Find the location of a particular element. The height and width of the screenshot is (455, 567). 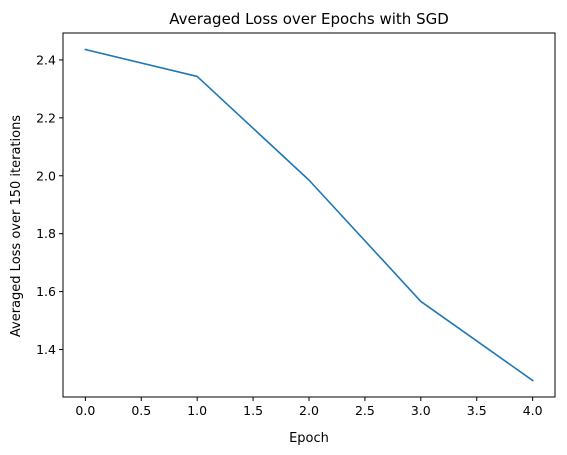

x-tick-label: 4.0 is located at coordinates (533, 410).